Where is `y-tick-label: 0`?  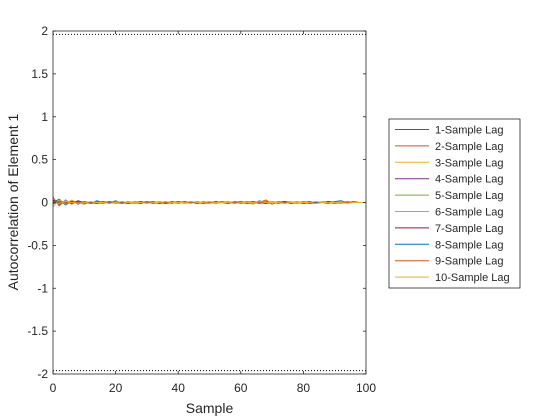 y-tick-label: 0 is located at coordinates (44, 203).